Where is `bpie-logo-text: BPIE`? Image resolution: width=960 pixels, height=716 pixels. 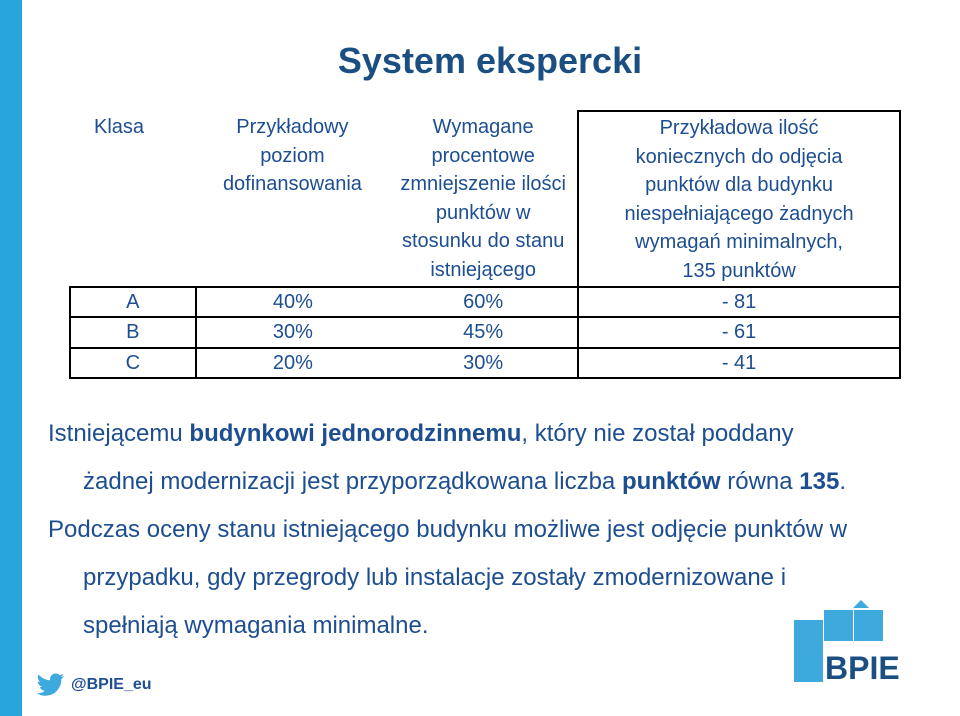
bpie-logo-text: BPIE is located at coordinates (862, 666).